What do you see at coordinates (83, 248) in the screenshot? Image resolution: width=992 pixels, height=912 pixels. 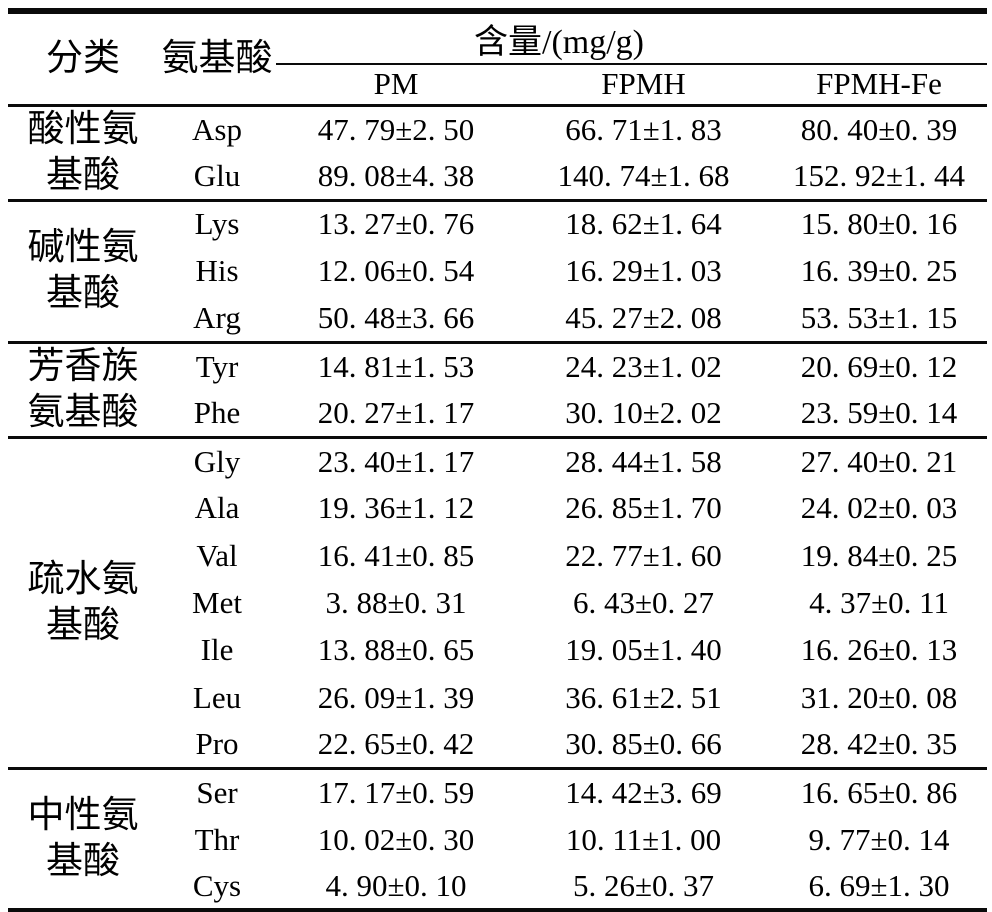 I see `category-line: 碱性氨` at bounding box center [83, 248].